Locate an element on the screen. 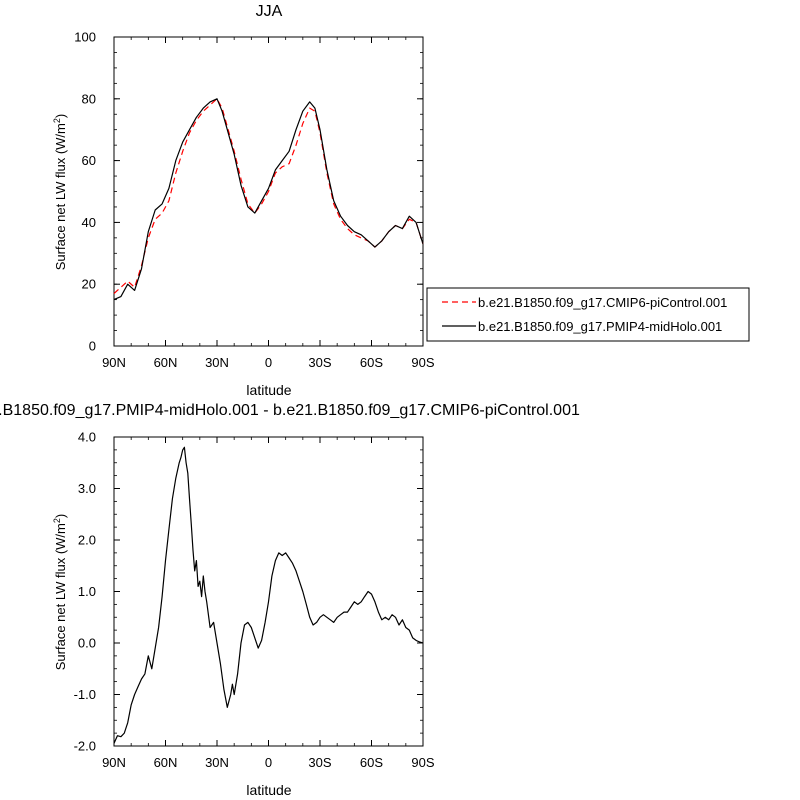 The width and height of the screenshot is (800, 800). legend-label-midholo: b.e21.B1850.f09_g17.PMIP4-midHolo.001 is located at coordinates (600, 326).